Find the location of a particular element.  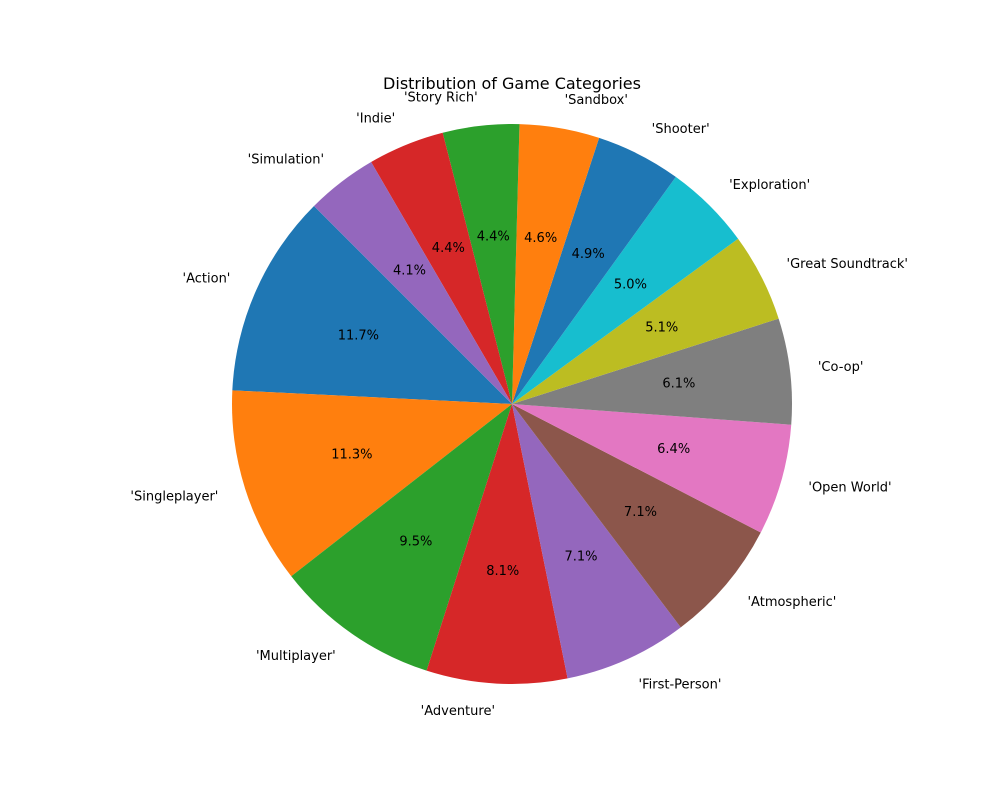

pie-slice-first-person is located at coordinates (596, 541).